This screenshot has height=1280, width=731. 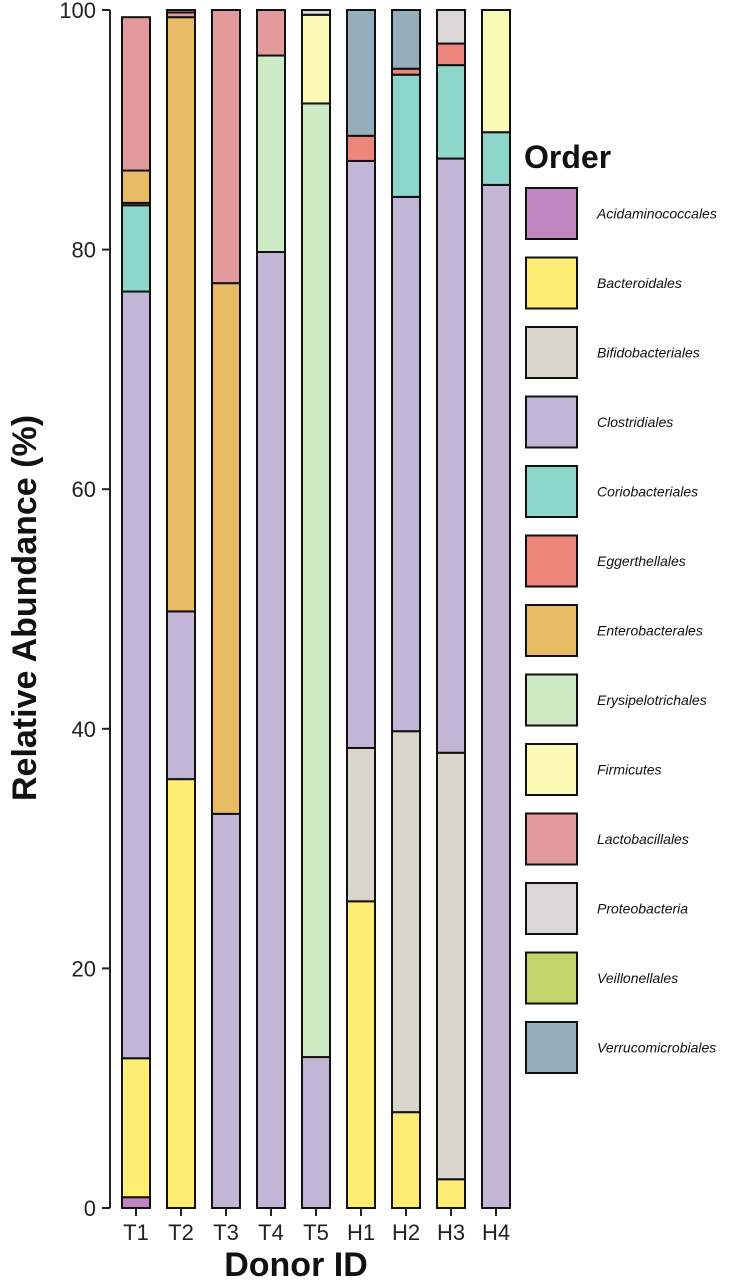 I want to click on bar-segment-h1-bacteroidales, so click(x=361, y=1054).